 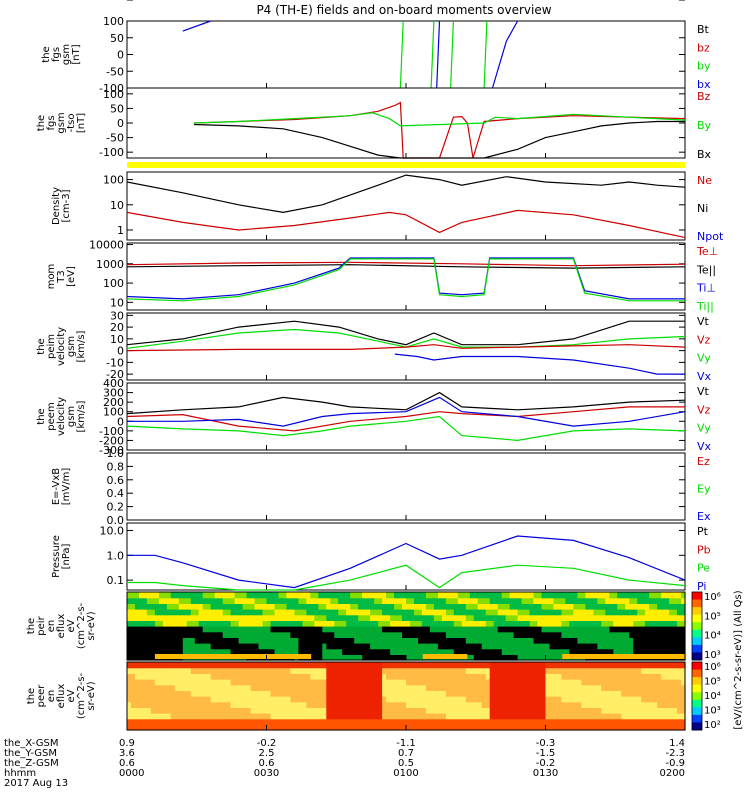 What do you see at coordinates (405, 278) in the screenshot?
I see `series-ti` at bounding box center [405, 278].